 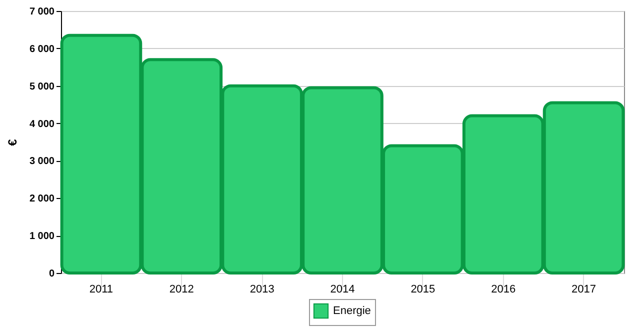 I want to click on y-tick-label: 4 000, so click(x=42, y=124).